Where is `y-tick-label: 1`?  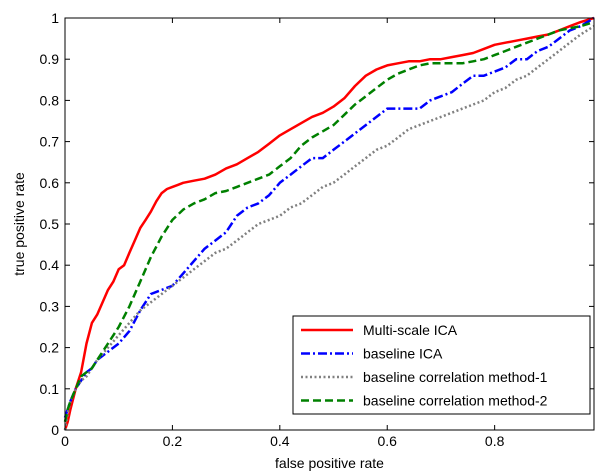
y-tick-label: 1 is located at coordinates (55, 18).